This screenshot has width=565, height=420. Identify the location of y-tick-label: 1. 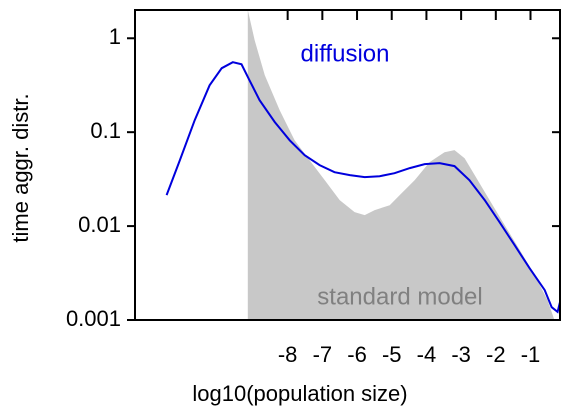
(115, 36).